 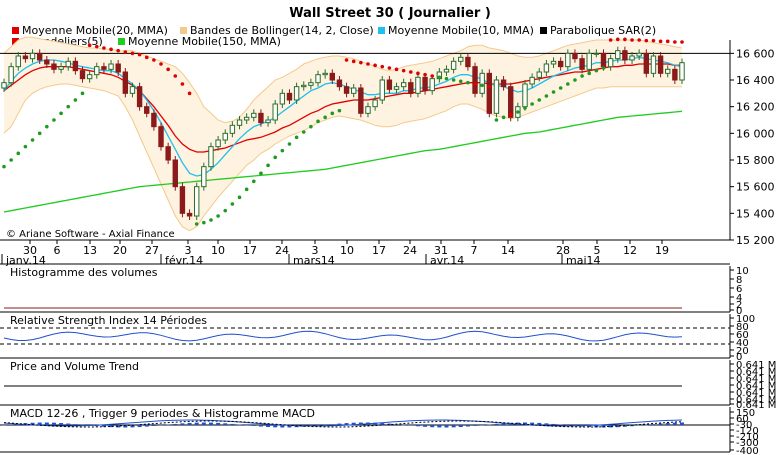 What do you see at coordinates (742, 335) in the screenshot?
I see `panel-tick-label: 60` at bounding box center [742, 335].